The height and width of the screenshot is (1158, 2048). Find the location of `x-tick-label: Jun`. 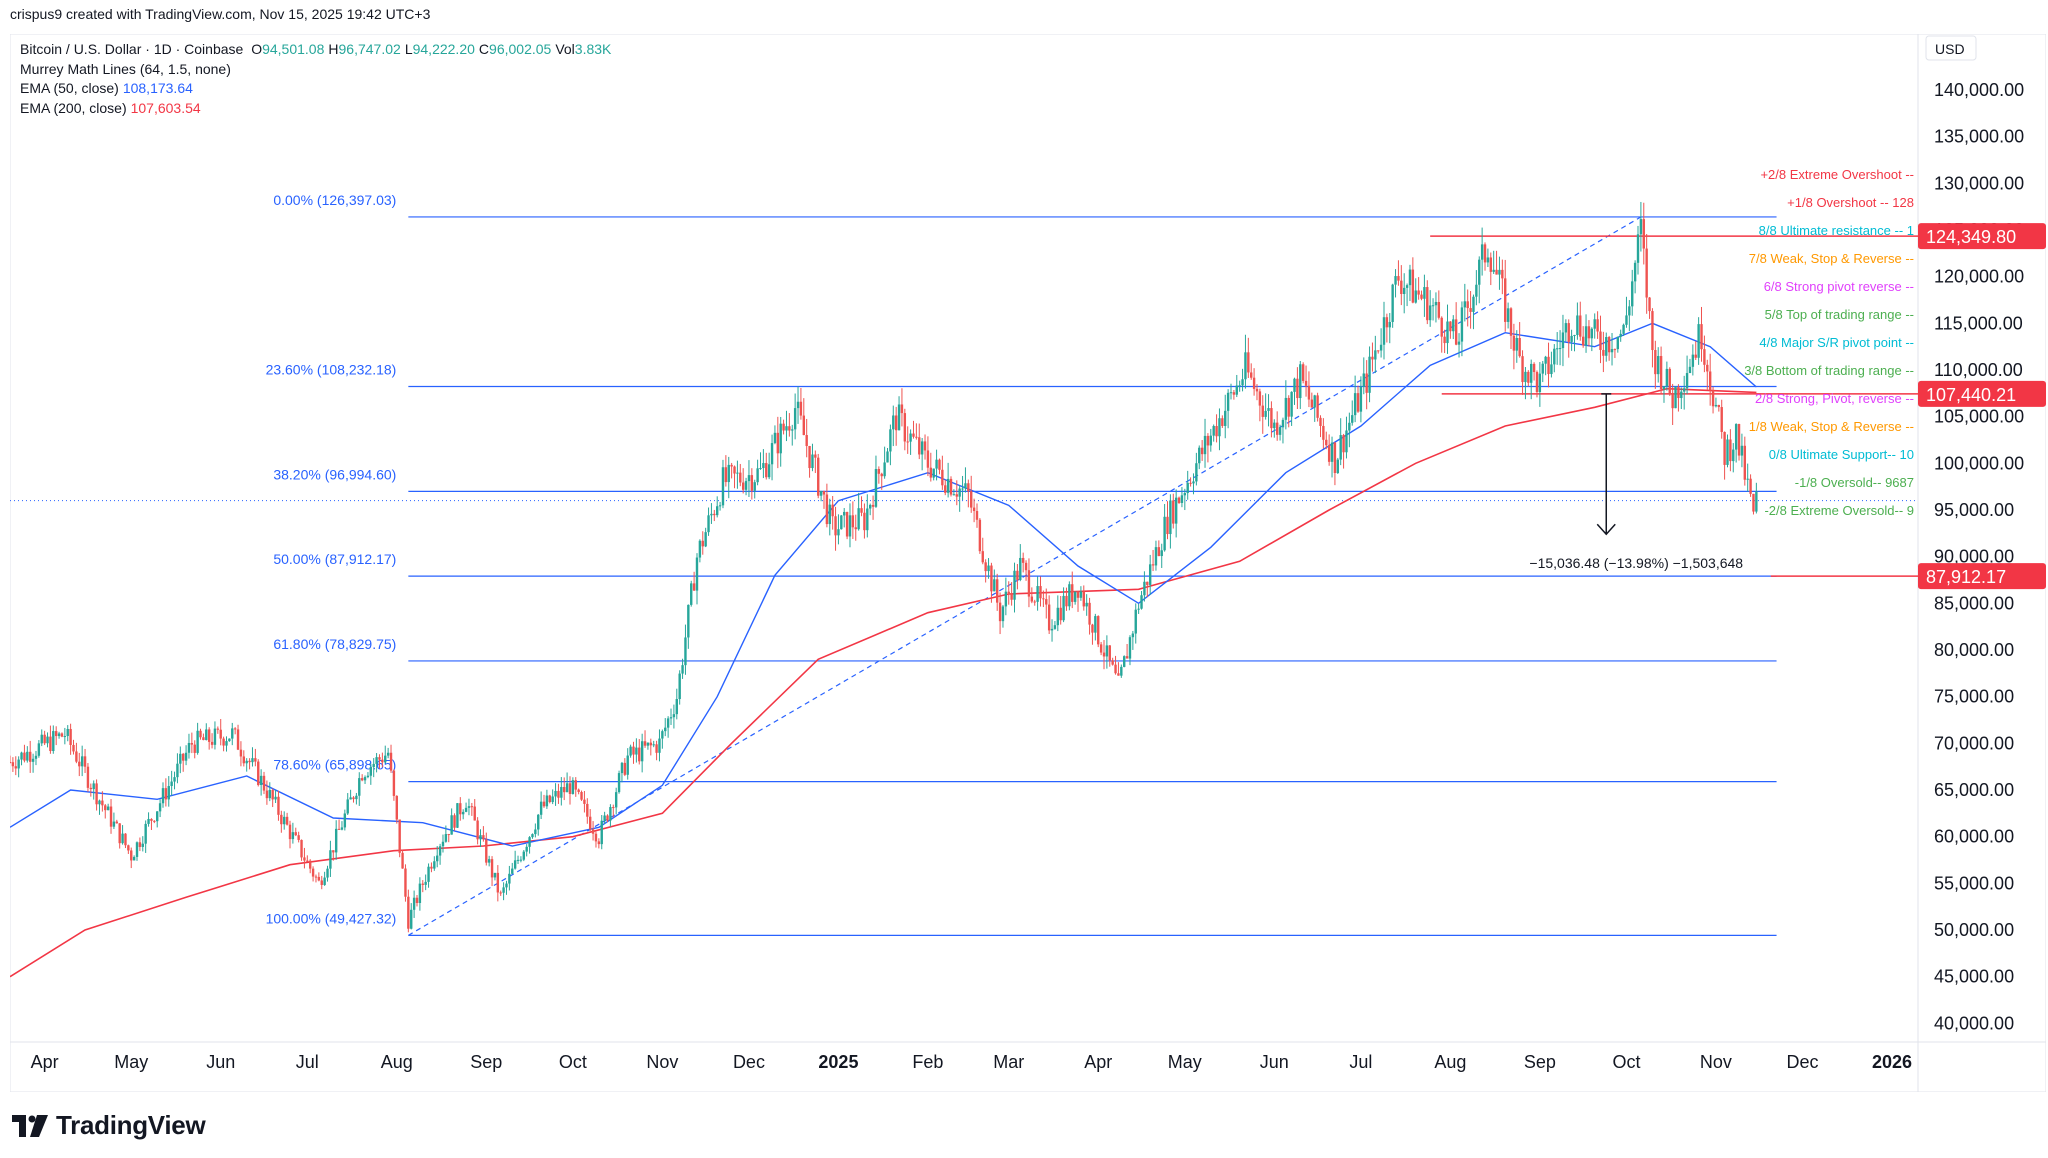

x-tick-label: Jun is located at coordinates (220, 1062).